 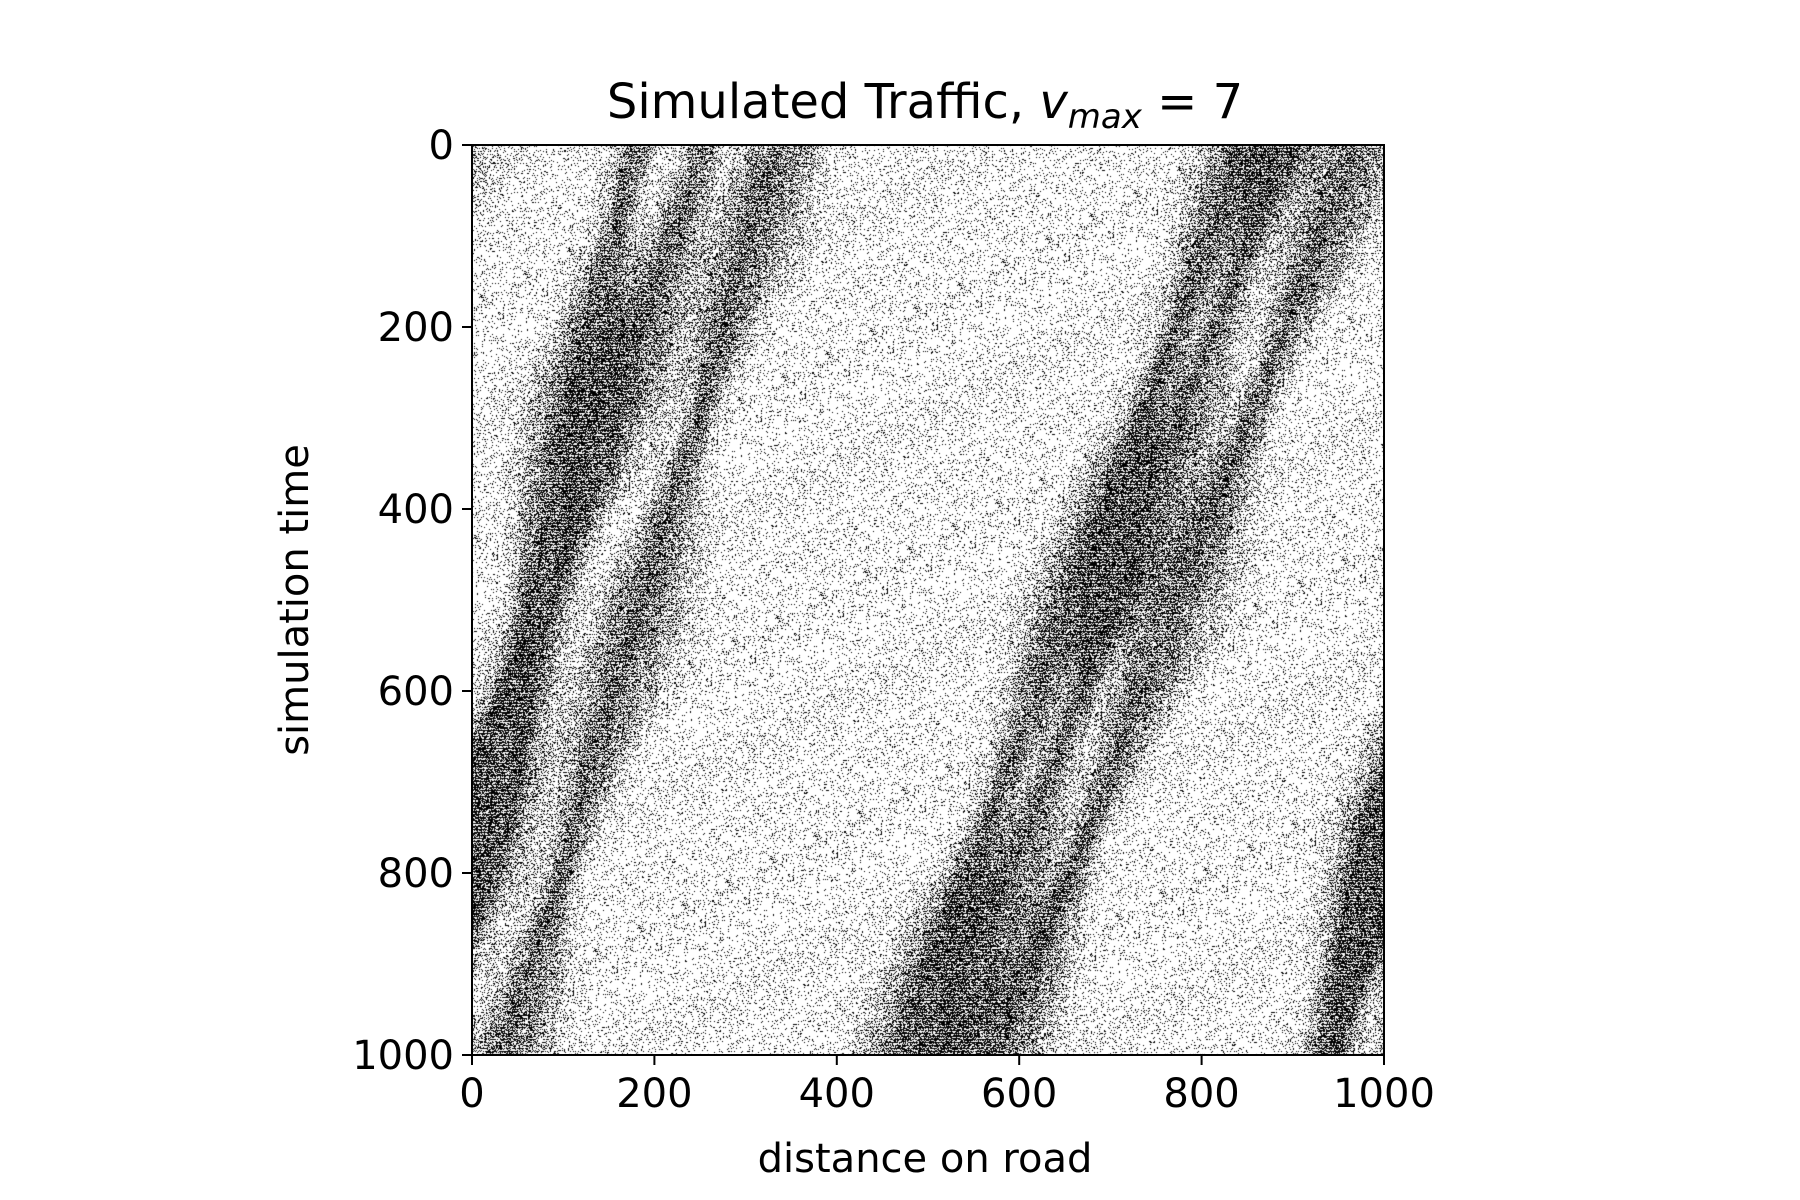 I want to click on x-tick-label: 200, so click(x=654, y=1094).